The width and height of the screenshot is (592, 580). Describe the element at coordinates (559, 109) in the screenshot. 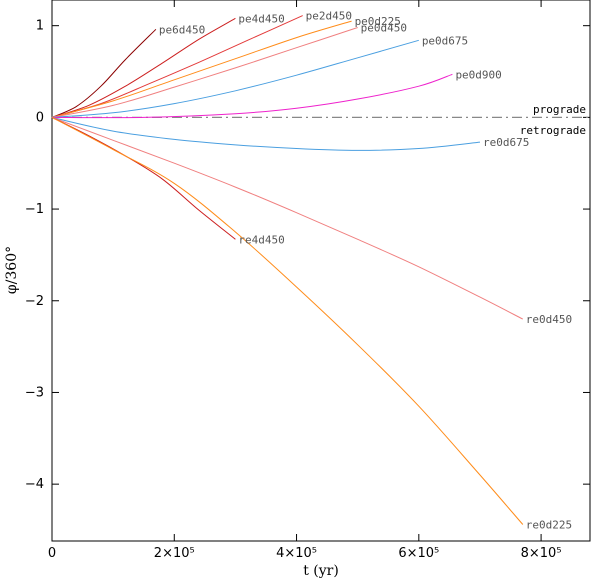

I see `annotation-prograde: prograde` at that location.